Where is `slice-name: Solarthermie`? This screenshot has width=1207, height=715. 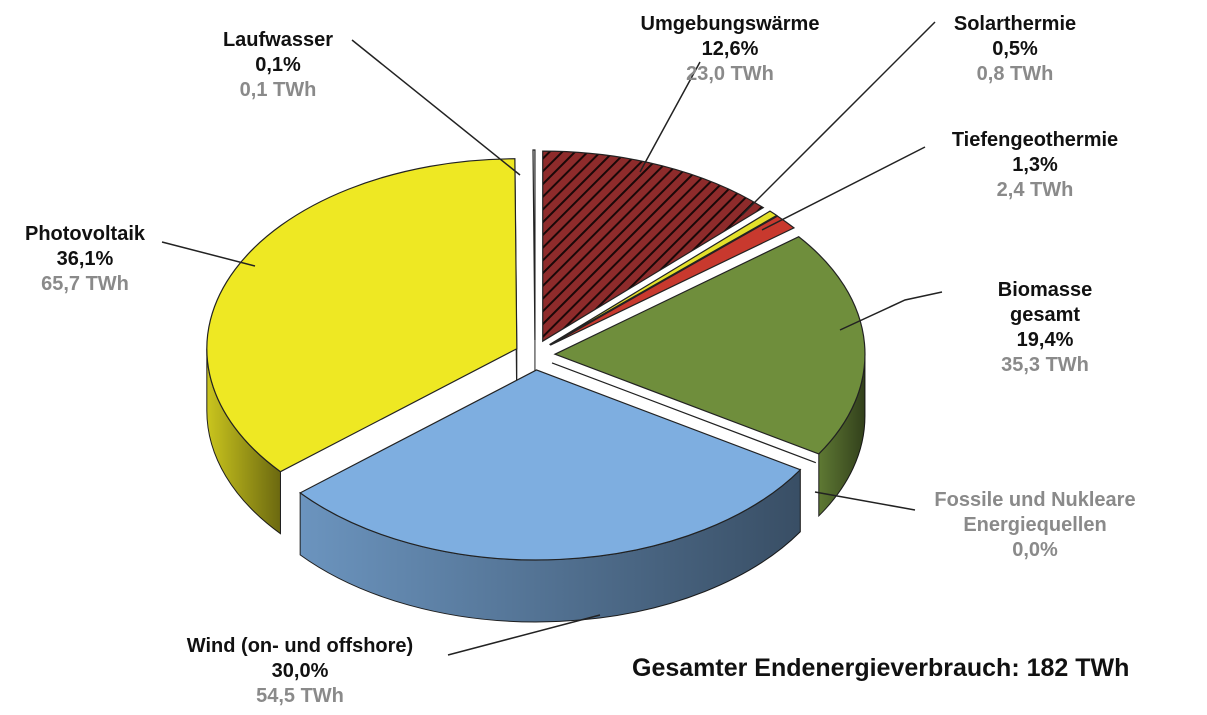
slice-name: Solarthermie is located at coordinates (1015, 24).